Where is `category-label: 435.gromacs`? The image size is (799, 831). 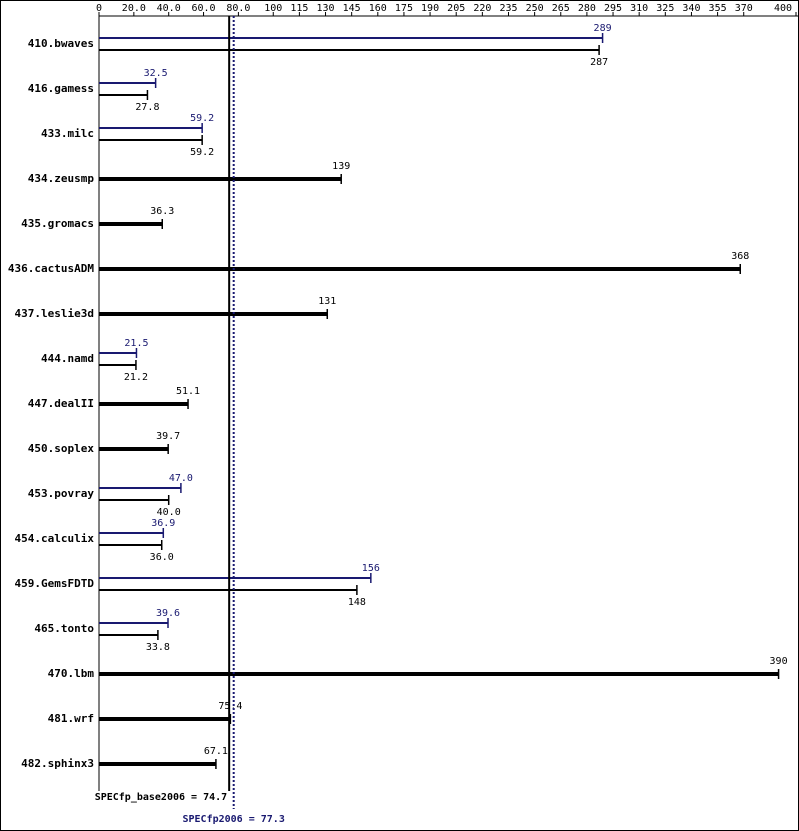
category-label: 435.gromacs is located at coordinates (57, 223).